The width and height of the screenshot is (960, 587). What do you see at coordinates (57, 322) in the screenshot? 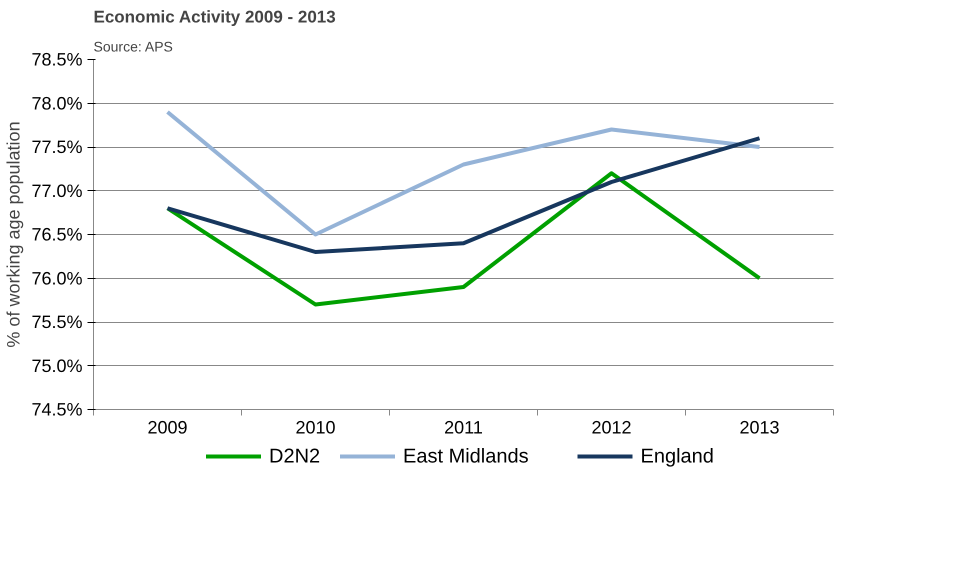
I see `y-tick-label: 75.5%` at bounding box center [57, 322].